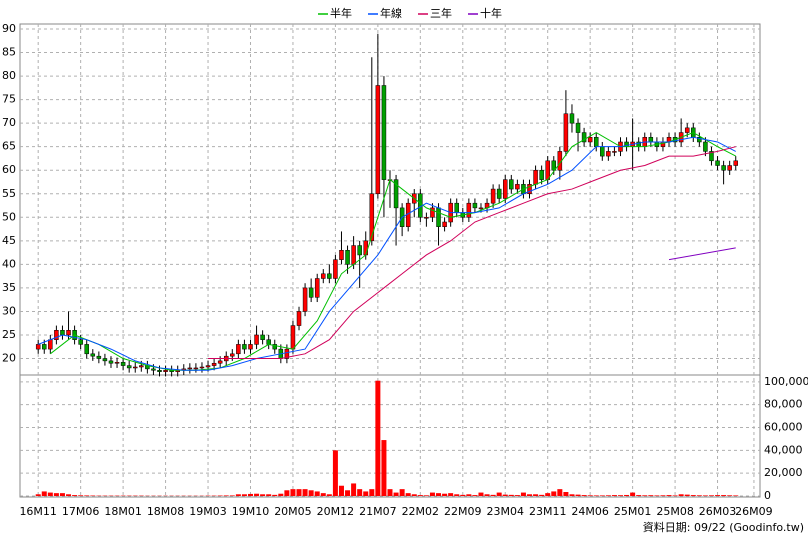 This screenshot has height=540, width=808. Describe the element at coordinates (378, 511) in the screenshot. I see `x-tick-label: 21M07` at that location.